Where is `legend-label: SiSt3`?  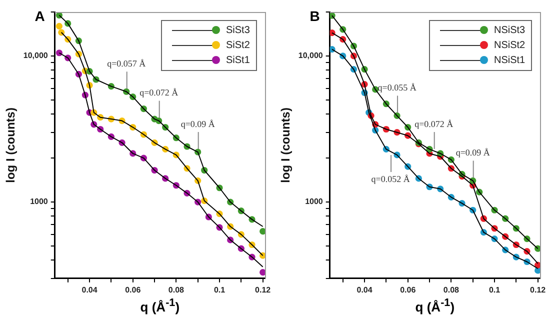
legend-label: SiSt3 is located at coordinates (238, 30).